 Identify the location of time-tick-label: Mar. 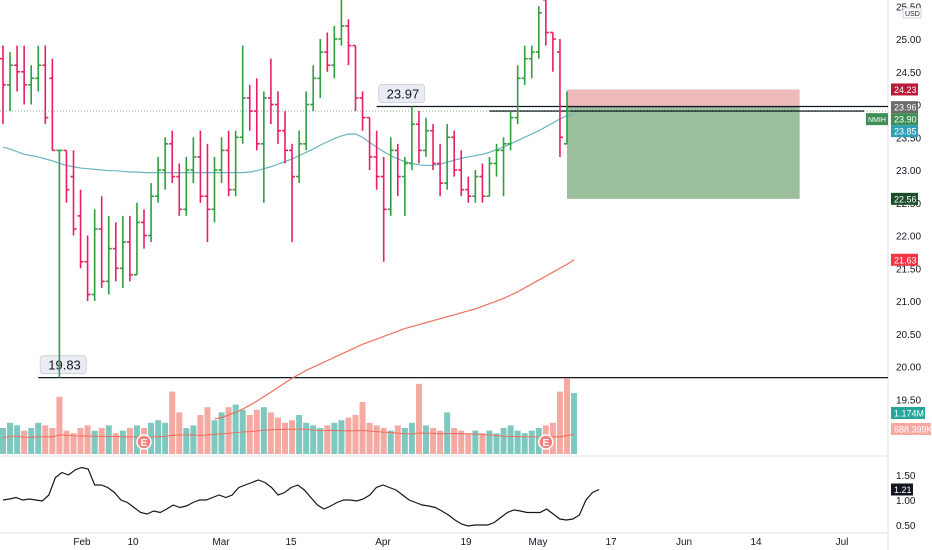
(221, 542).